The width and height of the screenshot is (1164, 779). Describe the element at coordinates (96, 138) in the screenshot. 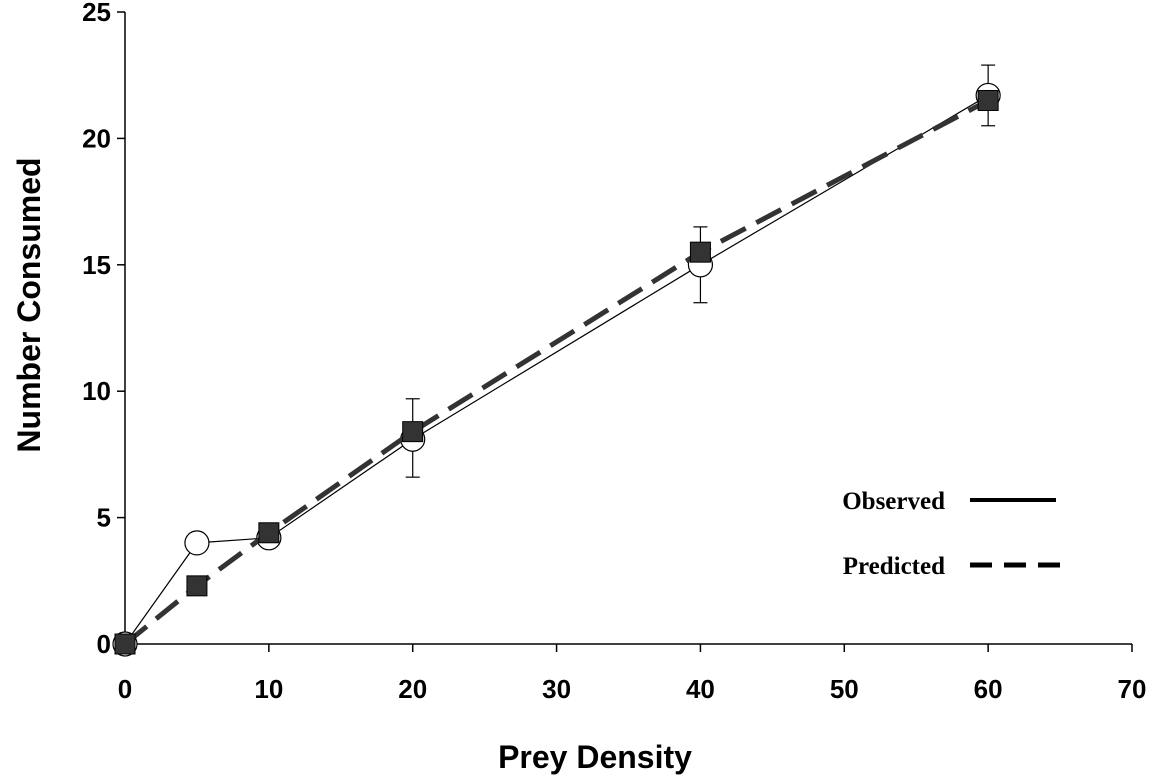

I see `y-tick-label: 20` at that location.